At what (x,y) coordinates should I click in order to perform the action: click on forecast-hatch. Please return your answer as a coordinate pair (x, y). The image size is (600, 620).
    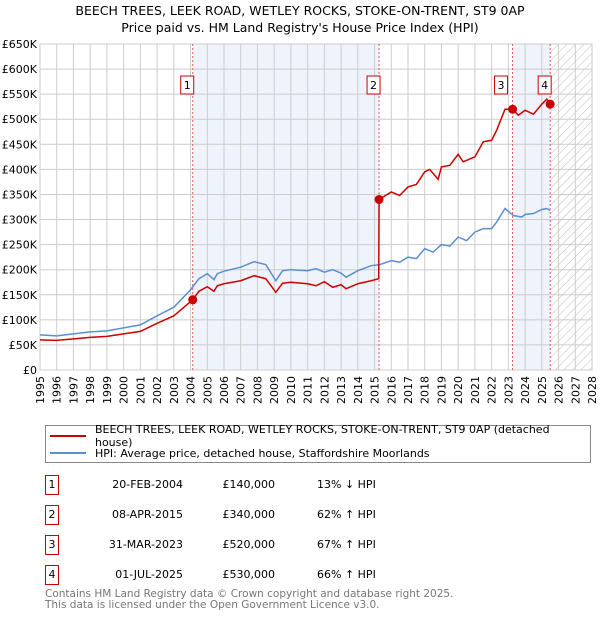
    Looking at the image, I should click on (571, 207).